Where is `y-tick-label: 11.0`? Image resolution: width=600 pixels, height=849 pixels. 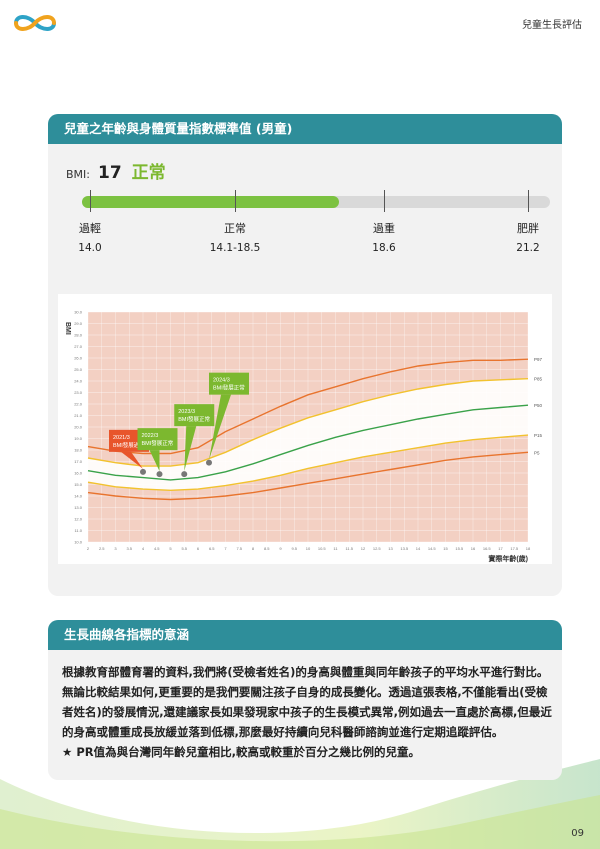
y-tick-label: 11.0 is located at coordinates (79, 530).